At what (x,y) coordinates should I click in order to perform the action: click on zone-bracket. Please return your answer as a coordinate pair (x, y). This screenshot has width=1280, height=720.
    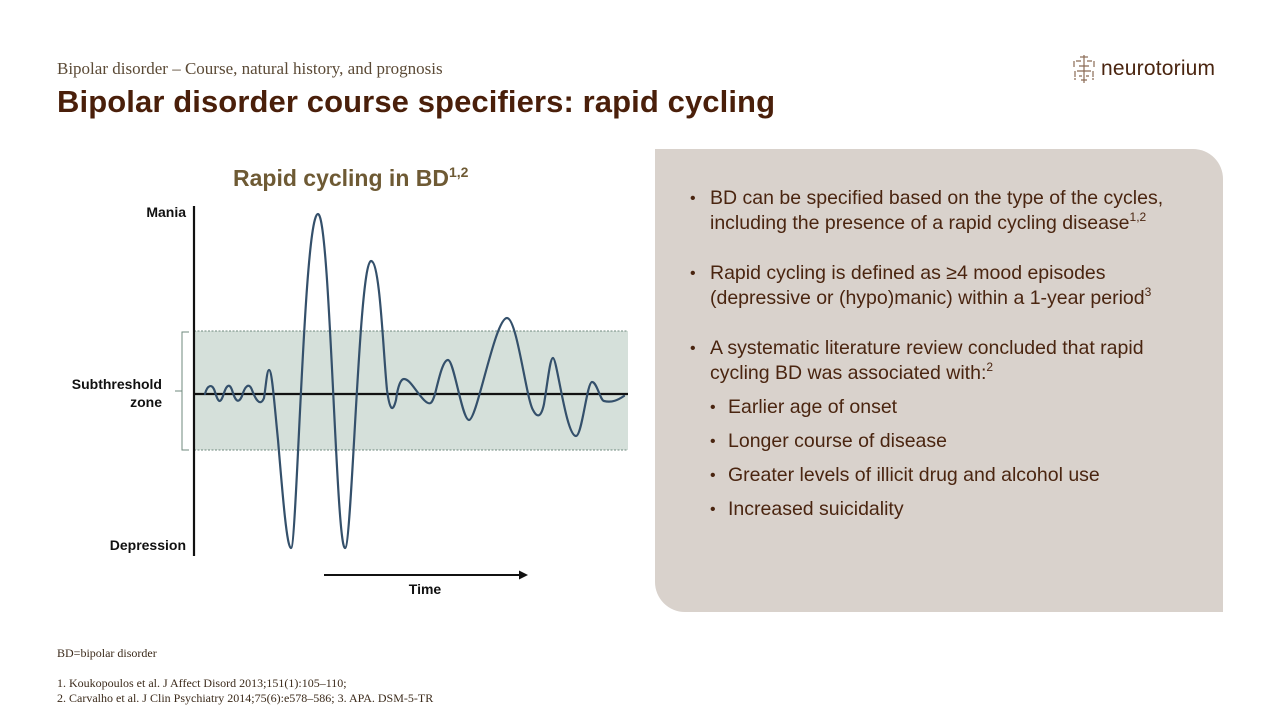
    Looking at the image, I should click on (182, 391).